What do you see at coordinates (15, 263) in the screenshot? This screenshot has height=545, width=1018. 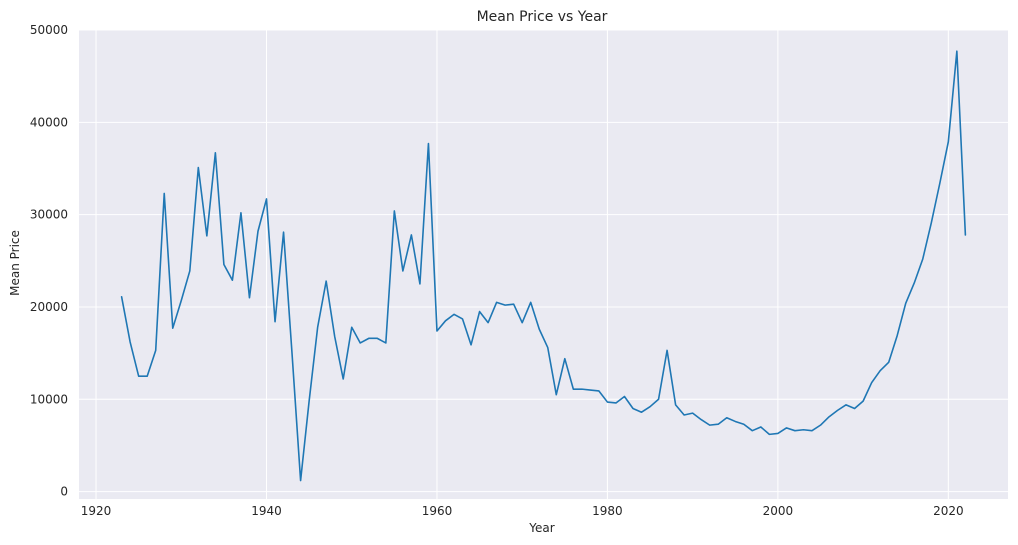 I see `y-axis-label: Mean Price` at bounding box center [15, 263].